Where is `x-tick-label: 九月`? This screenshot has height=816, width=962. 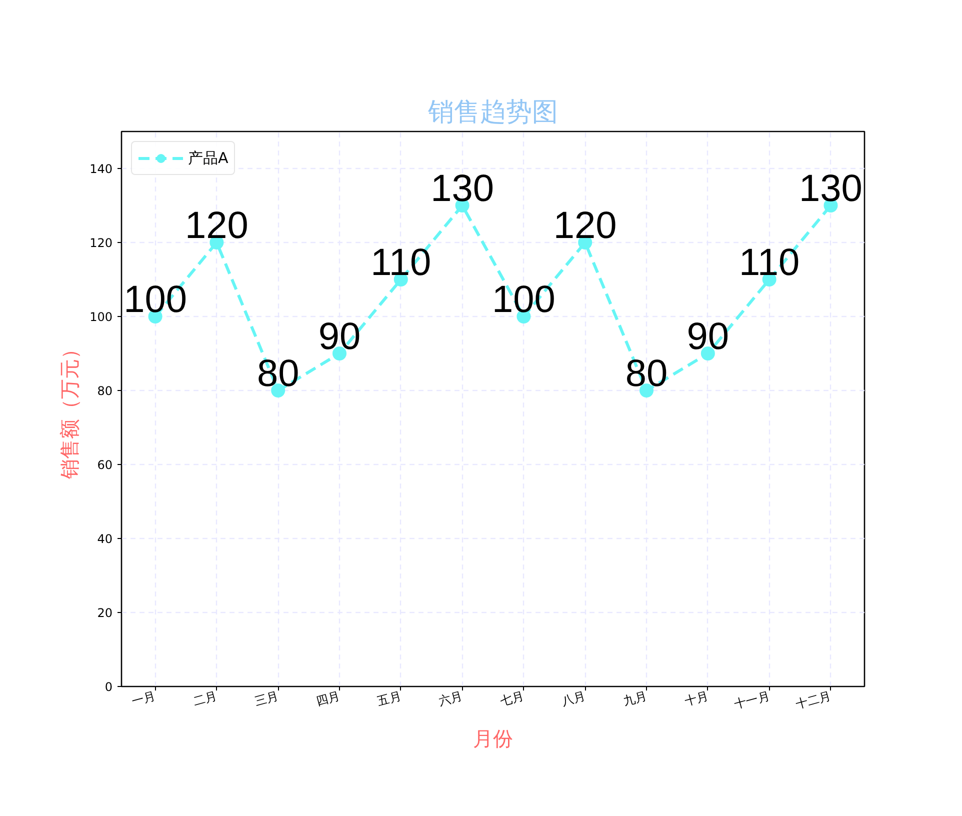
x-tick-label: 九月 is located at coordinates (635, 698).